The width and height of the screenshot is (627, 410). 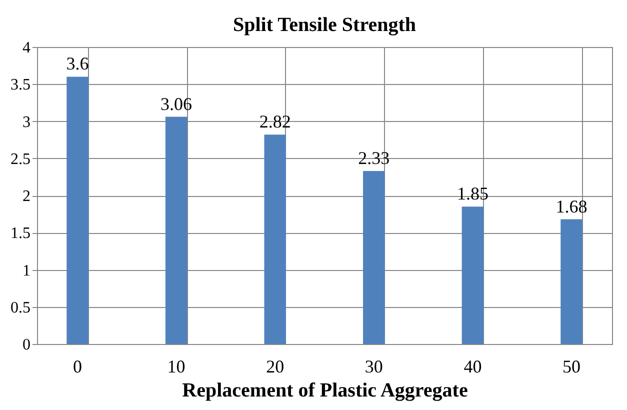 What do you see at coordinates (373, 366) in the screenshot?
I see `x-tick-label: 30` at bounding box center [373, 366].